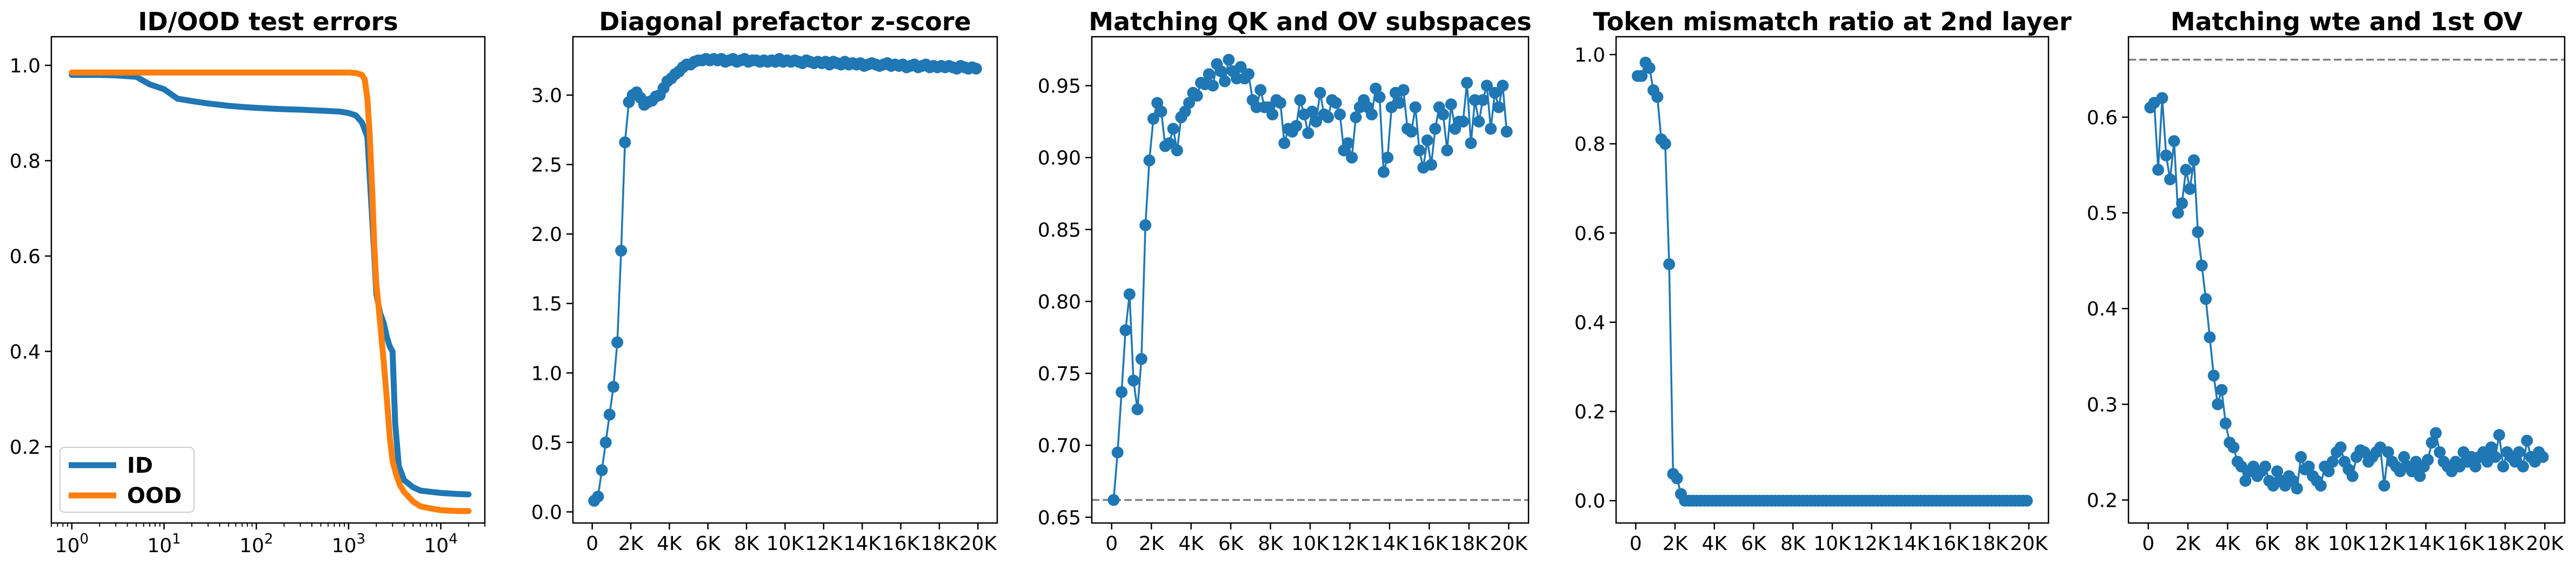  Describe the element at coordinates (72, 544) in the screenshot. I see `x-tick-label: 10⁰` at that location.